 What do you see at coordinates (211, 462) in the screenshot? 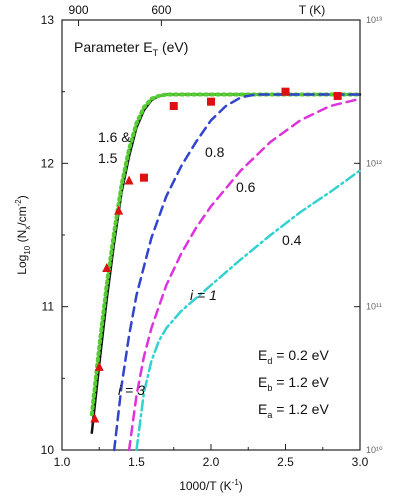
I see `x-tick-label: 2.0` at bounding box center [211, 462].